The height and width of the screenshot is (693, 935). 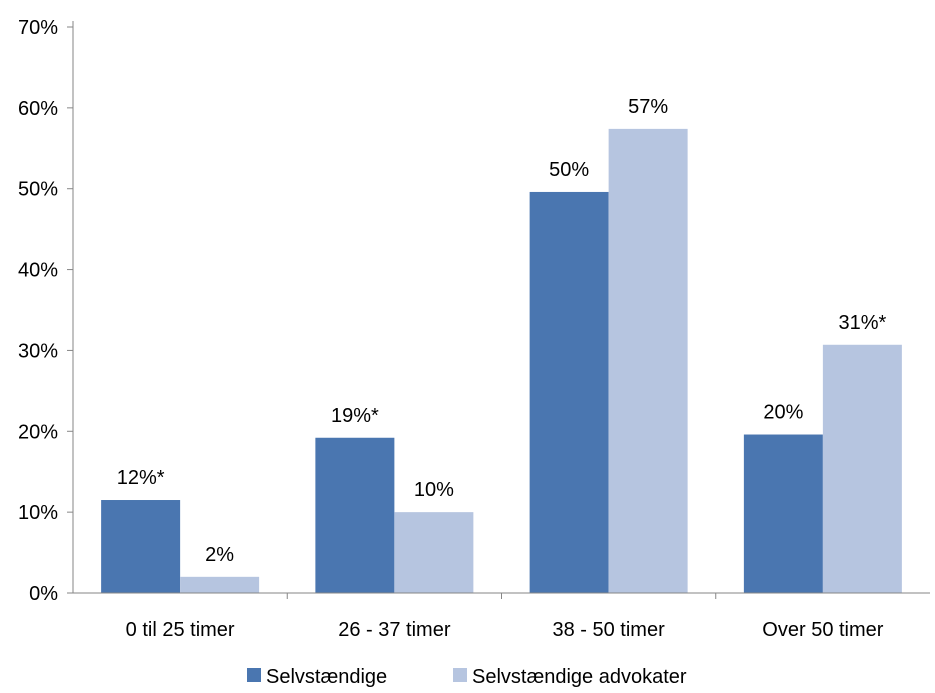 I want to click on data-label: 20%, so click(x=783, y=413).